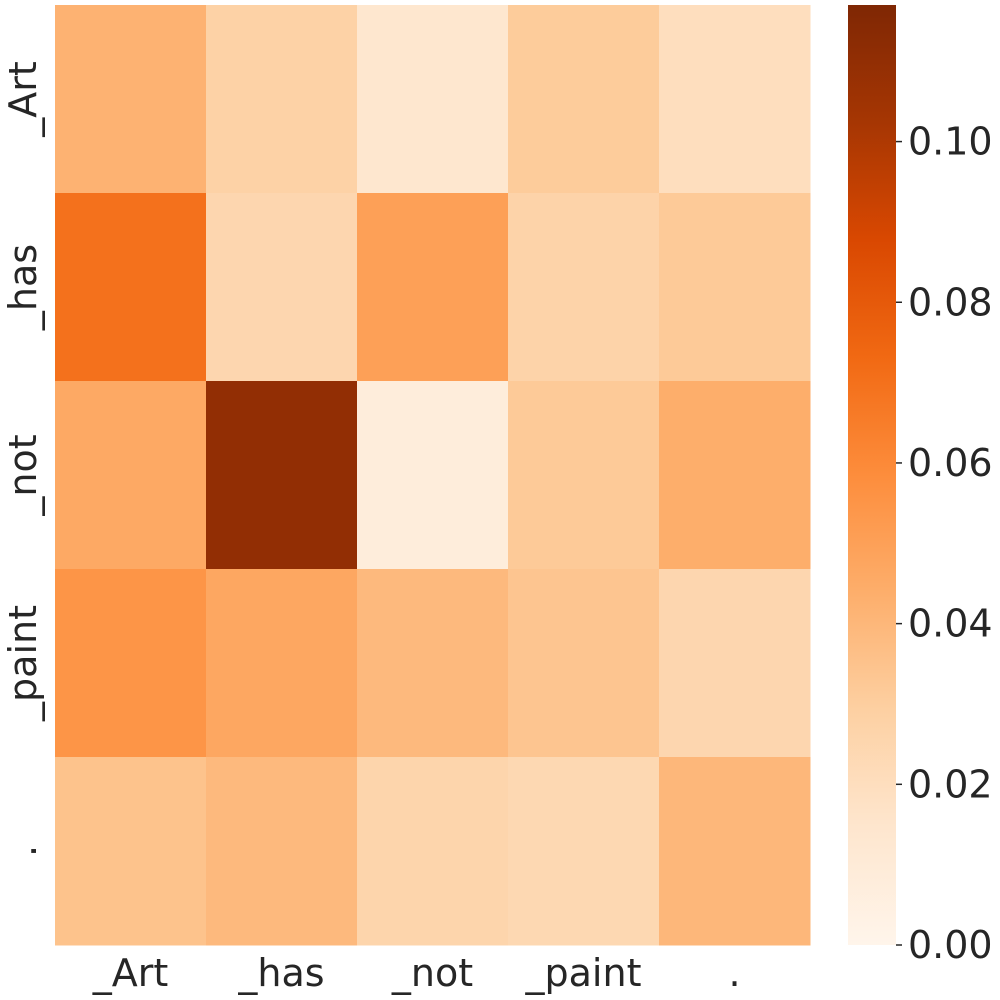 The image size is (1000, 1000). What do you see at coordinates (735, 663) in the screenshot?
I see `heatmap-cell-r3-c4` at bounding box center [735, 663].